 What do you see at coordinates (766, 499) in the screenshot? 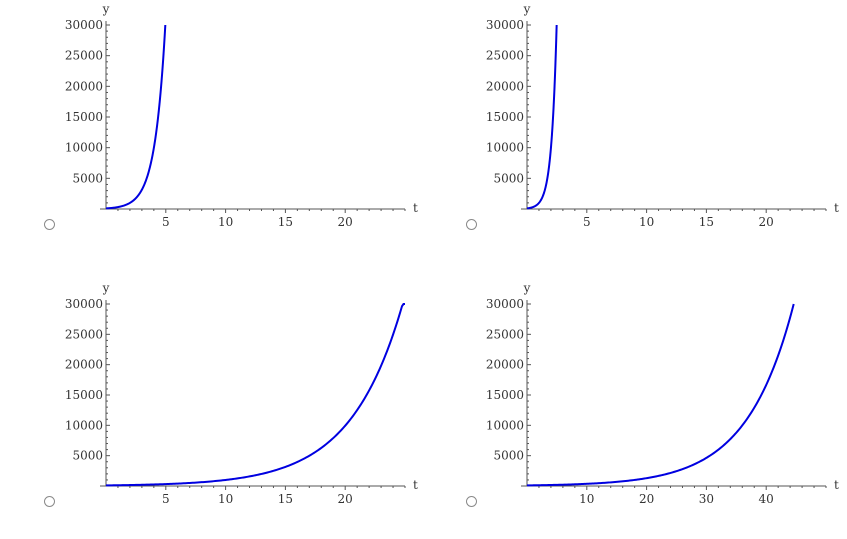
I see `x-tick-label: 40` at bounding box center [766, 499].